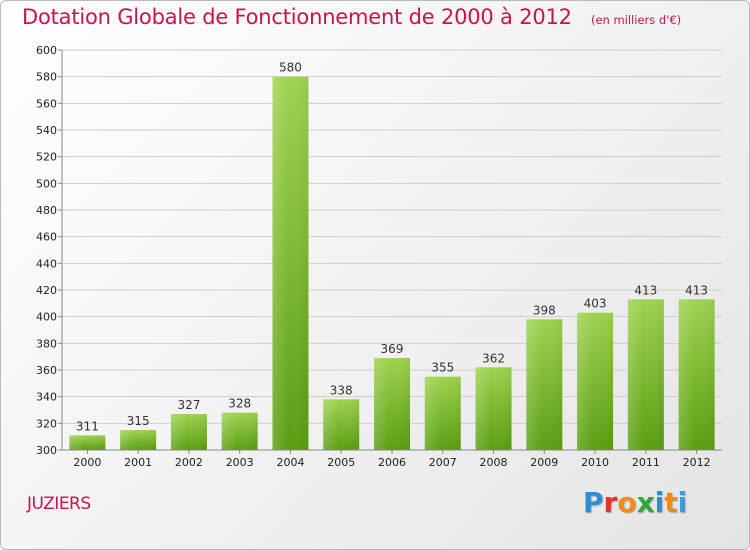  Describe the element at coordinates (392, 404) in the screenshot. I see `bar-shine-2006` at that location.